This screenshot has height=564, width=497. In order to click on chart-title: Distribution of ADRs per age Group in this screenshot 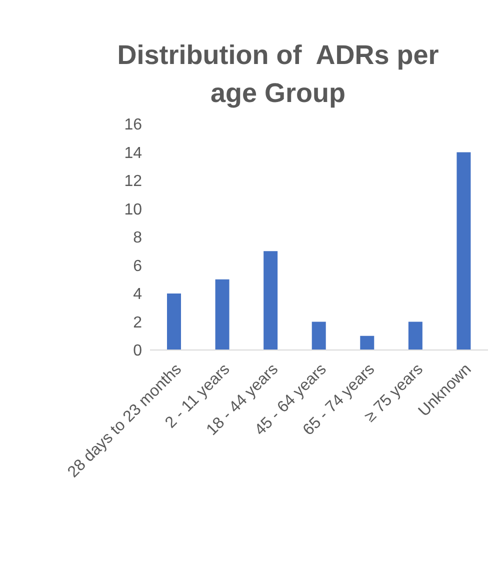, I will do `click(278, 74)`.